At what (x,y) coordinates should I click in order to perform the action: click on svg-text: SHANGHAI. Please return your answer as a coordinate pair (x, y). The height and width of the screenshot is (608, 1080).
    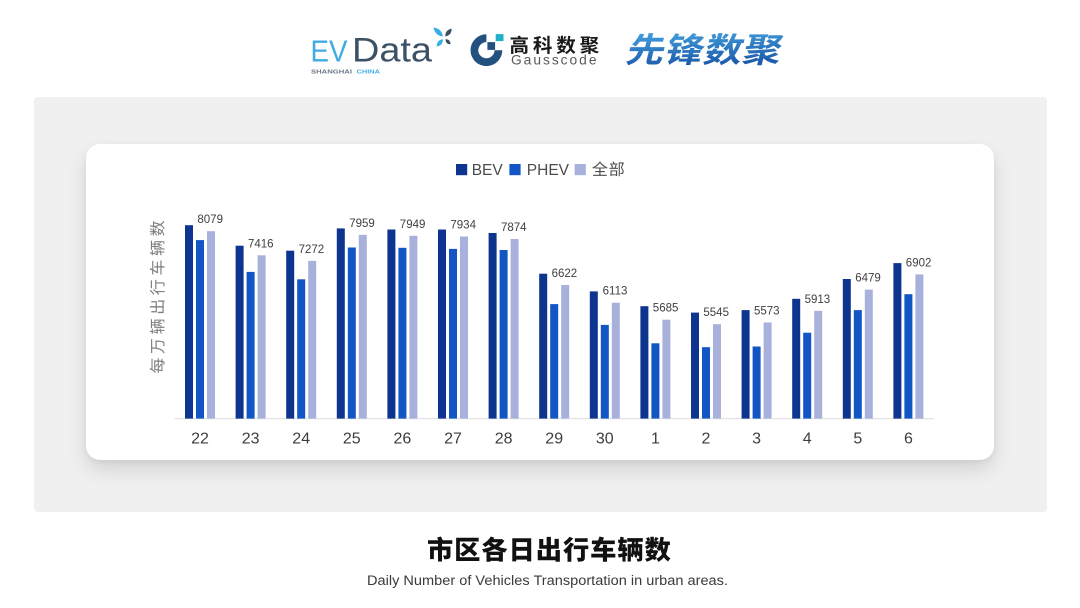
    Looking at the image, I should click on (332, 73).